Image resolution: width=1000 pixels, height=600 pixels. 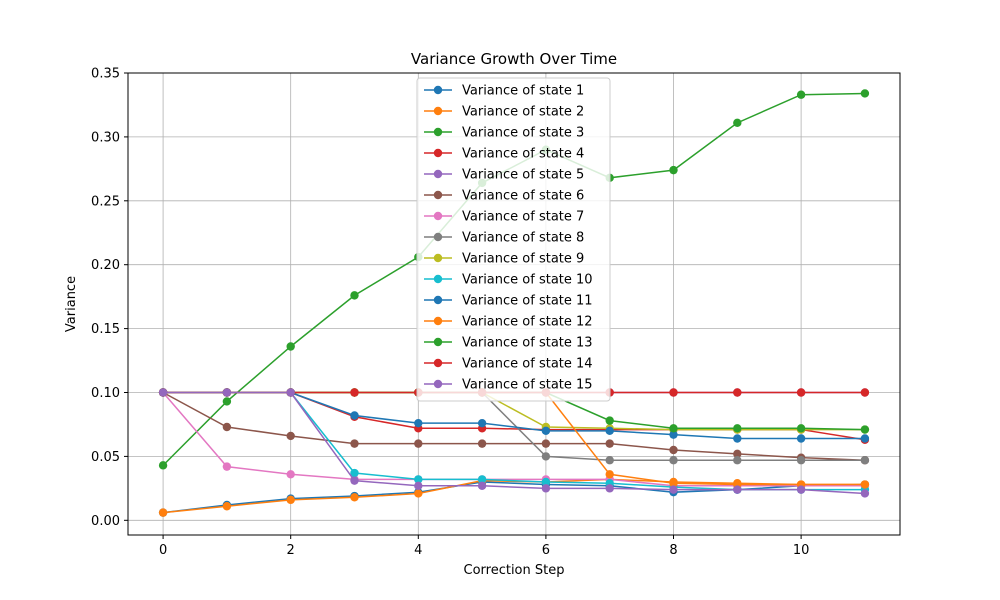 I want to click on y-tick-label: 0.15, so click(x=105, y=329).